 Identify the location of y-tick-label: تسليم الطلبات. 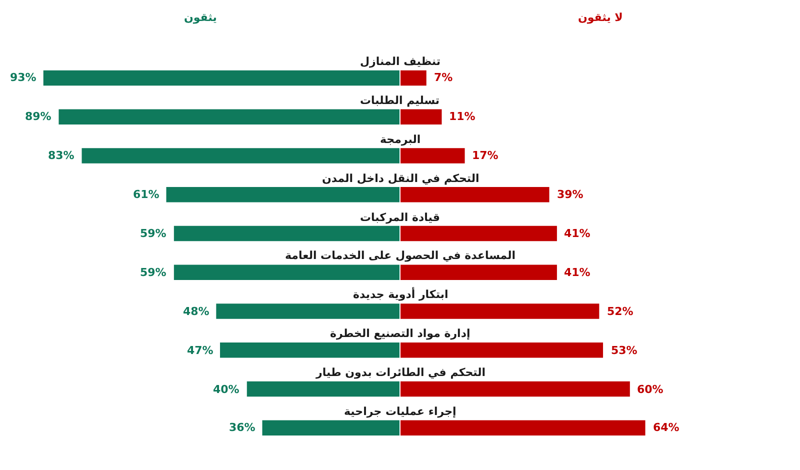
(400, 100).